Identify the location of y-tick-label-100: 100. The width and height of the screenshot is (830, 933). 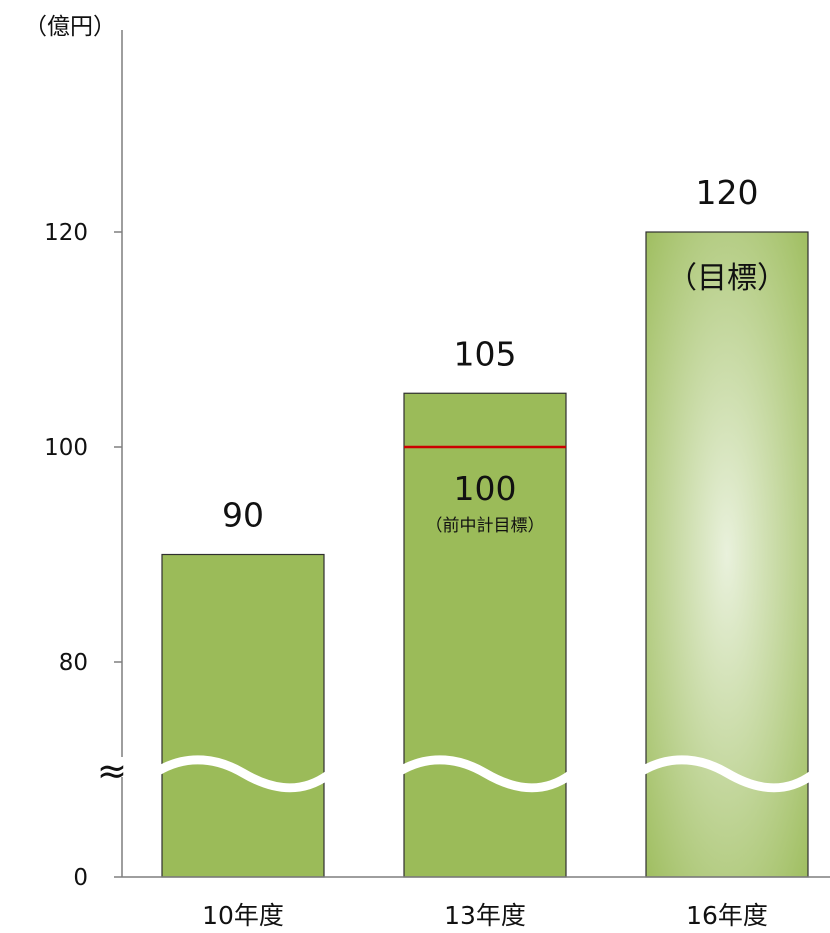
(66, 448).